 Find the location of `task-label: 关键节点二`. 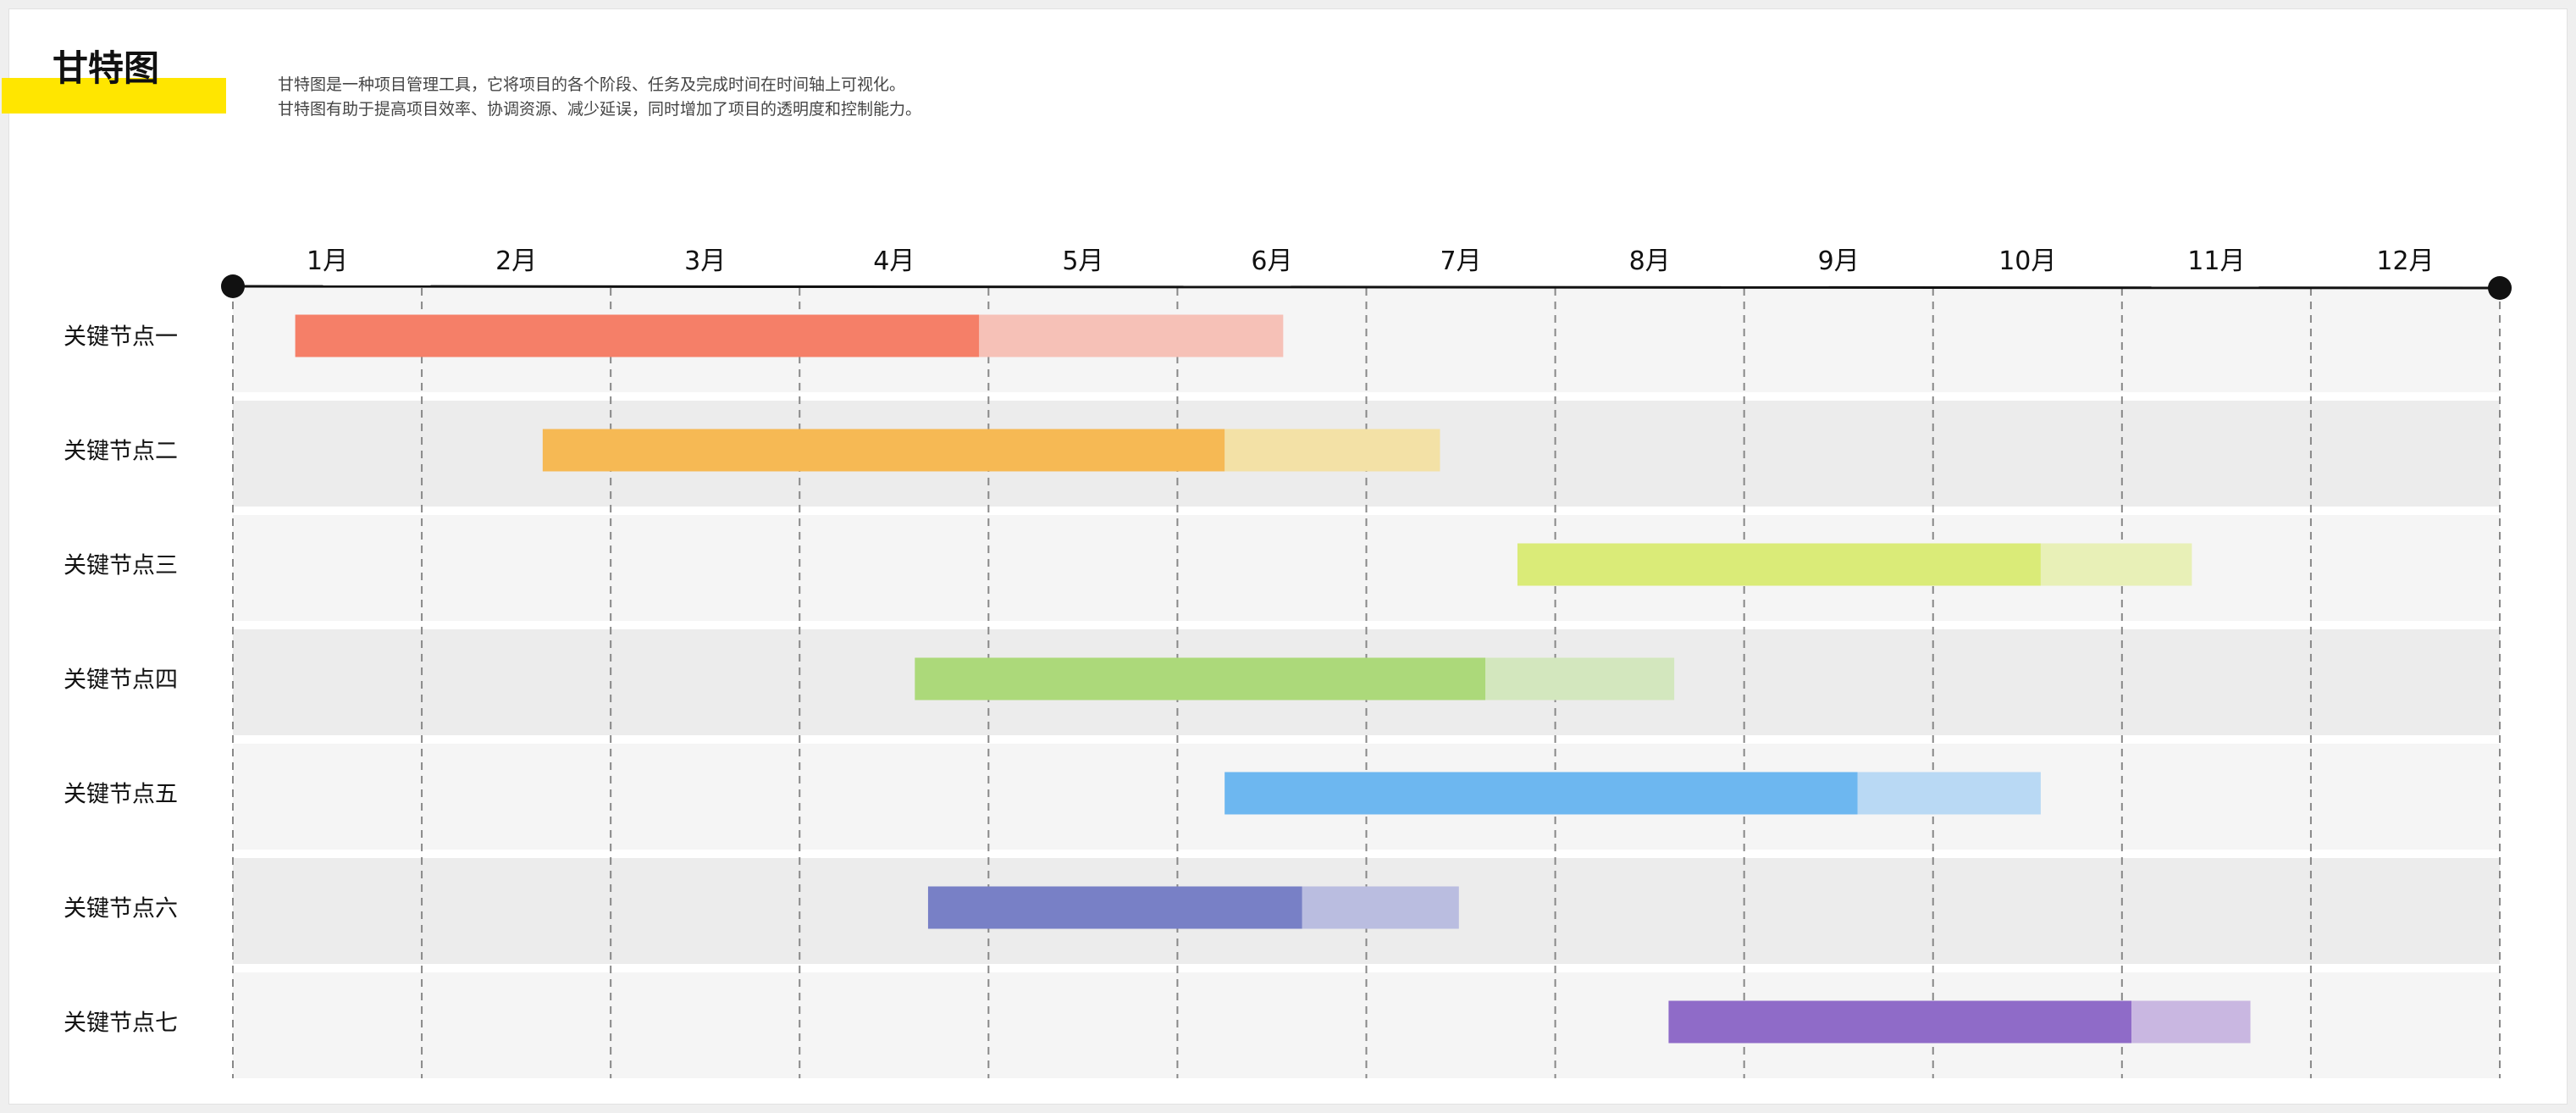

task-label: 关键节点二 is located at coordinates (121, 452).